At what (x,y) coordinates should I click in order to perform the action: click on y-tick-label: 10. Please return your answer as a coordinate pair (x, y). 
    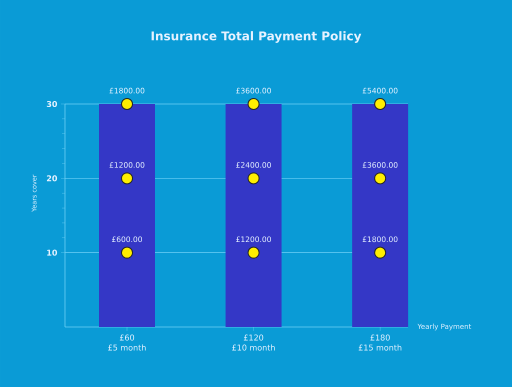
    Looking at the image, I should click on (52, 253).